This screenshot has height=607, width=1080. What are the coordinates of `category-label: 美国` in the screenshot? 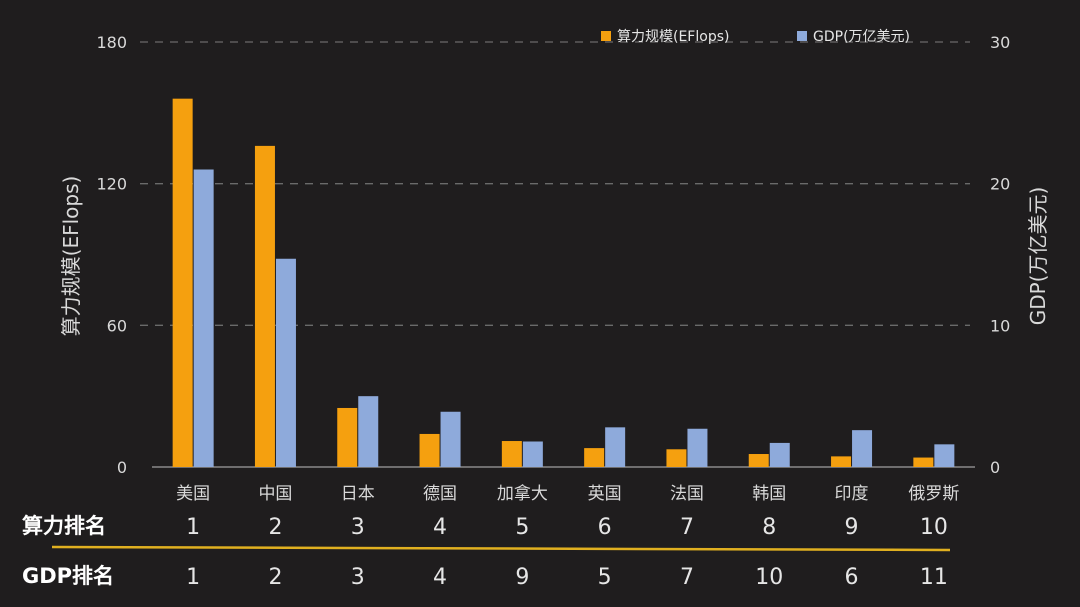 It's located at (193, 494).